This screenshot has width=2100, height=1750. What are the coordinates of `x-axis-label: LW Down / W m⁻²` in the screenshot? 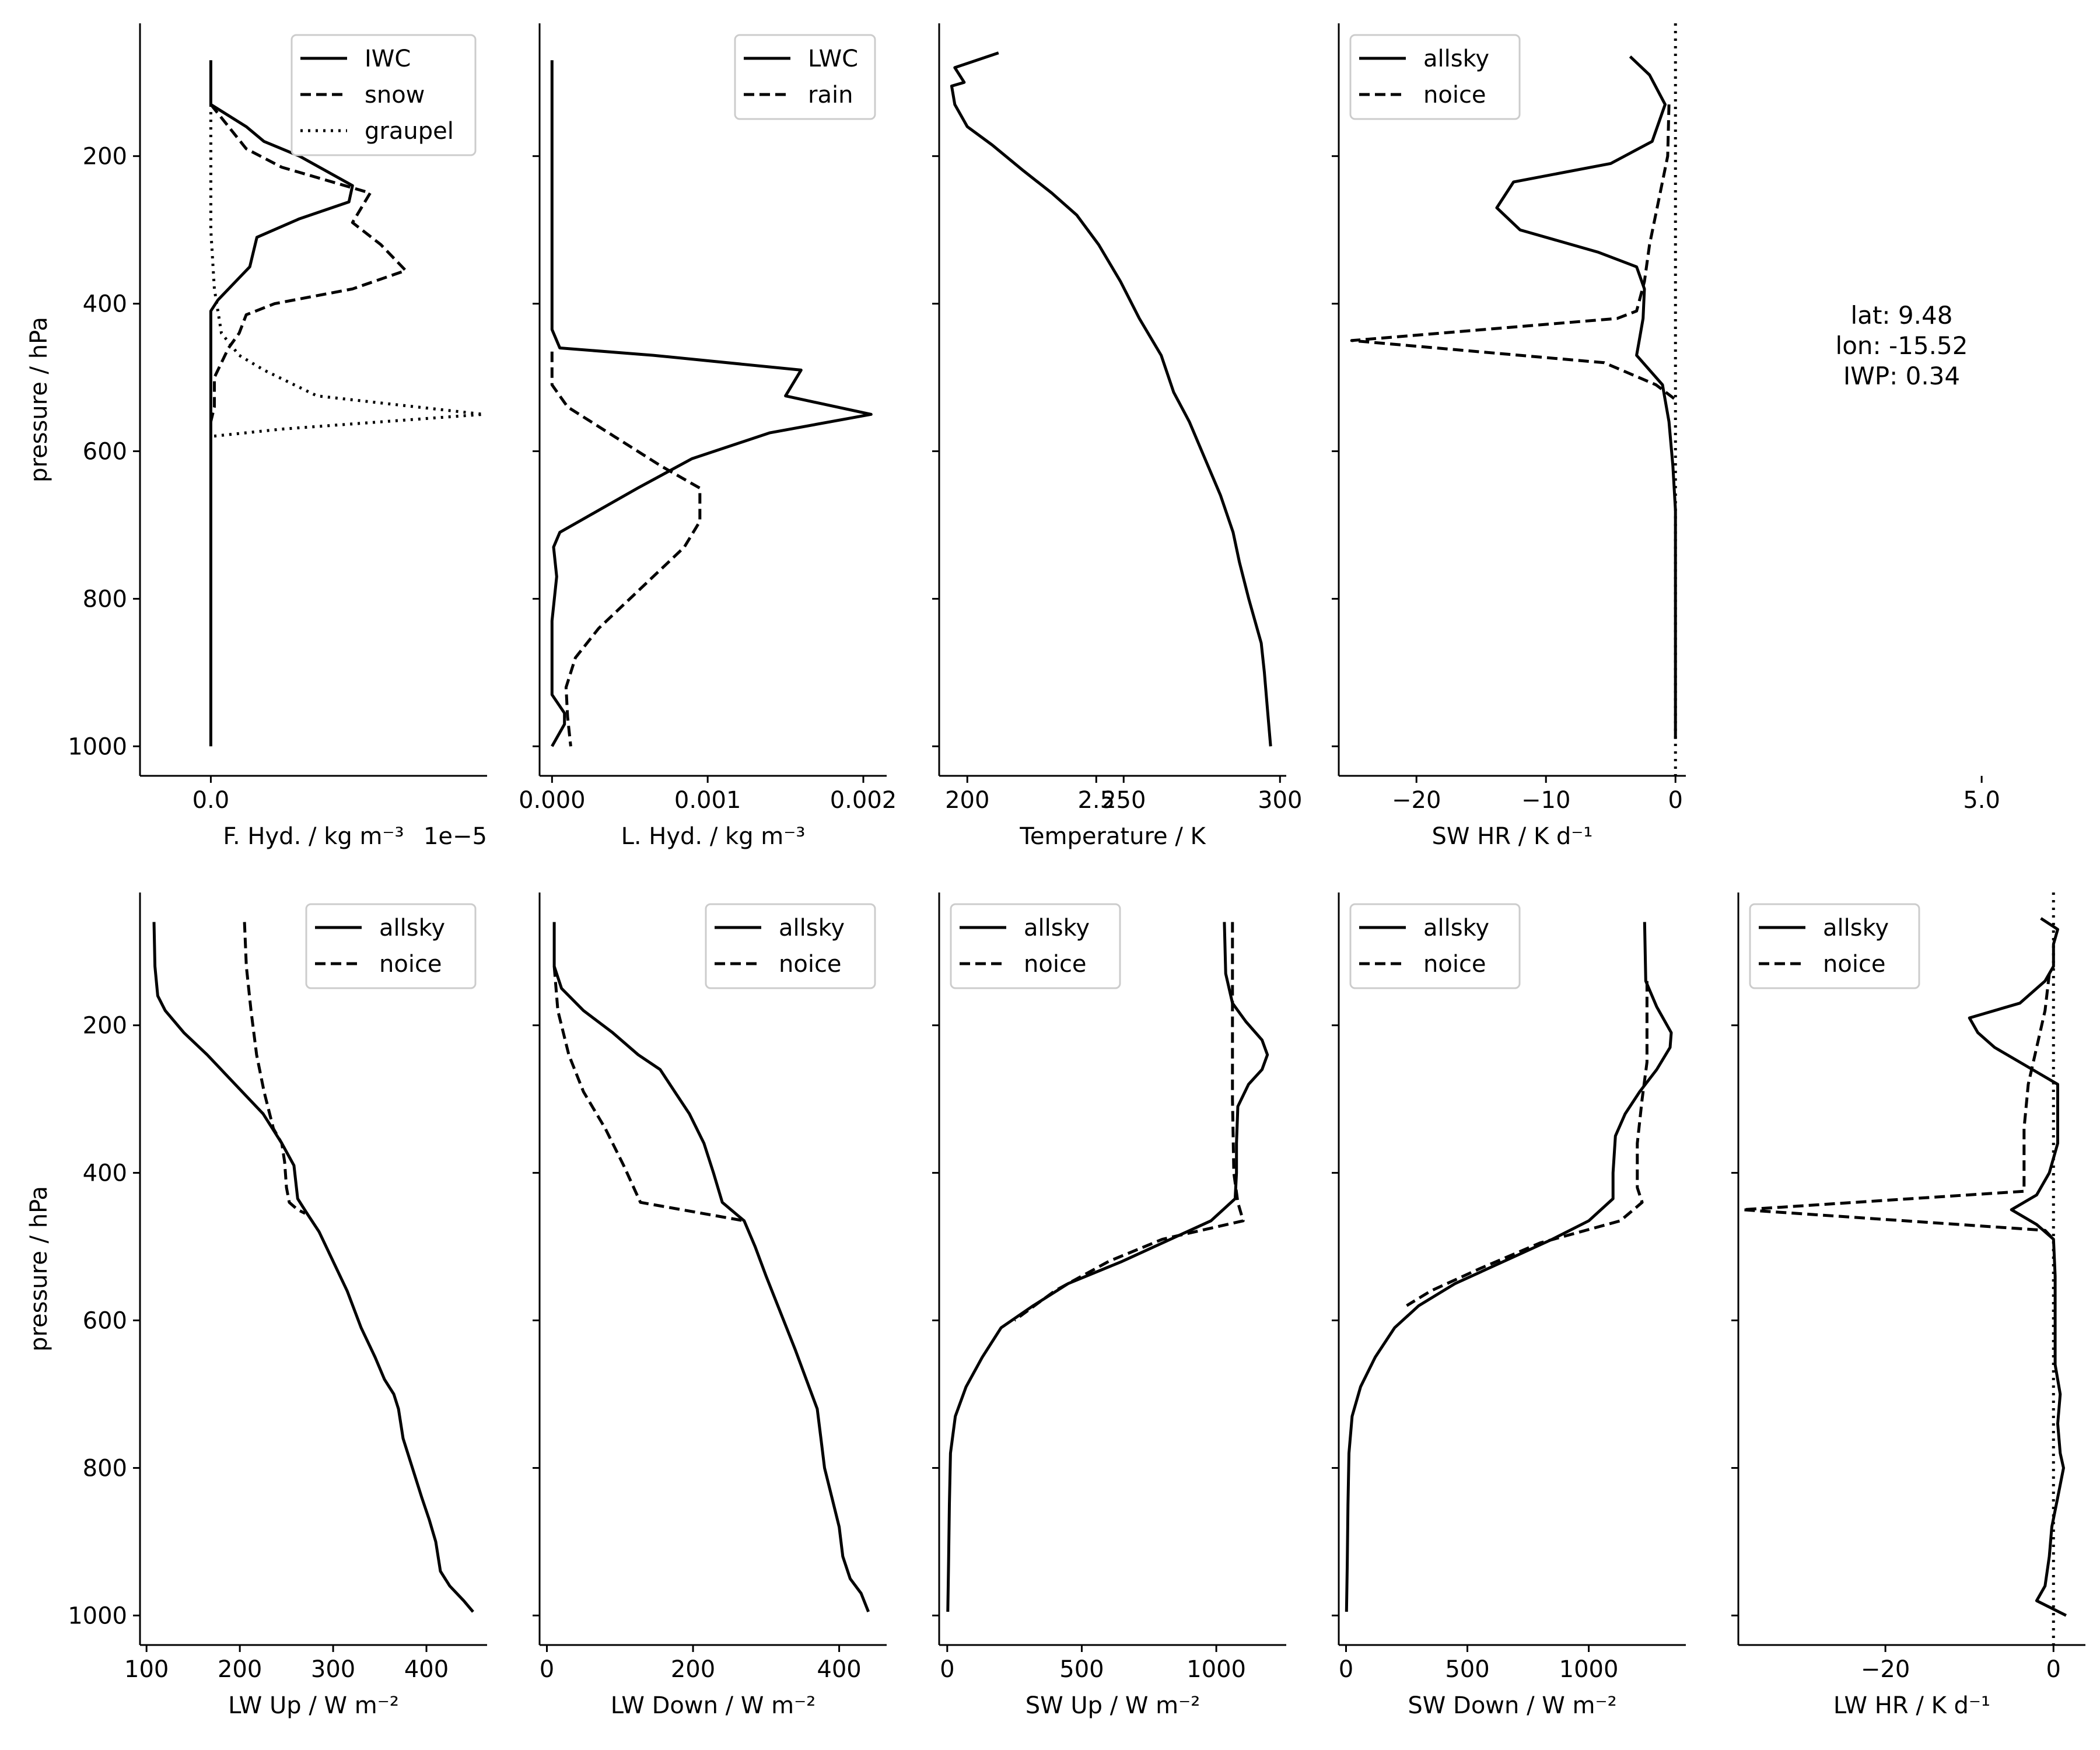 It's located at (713, 1706).